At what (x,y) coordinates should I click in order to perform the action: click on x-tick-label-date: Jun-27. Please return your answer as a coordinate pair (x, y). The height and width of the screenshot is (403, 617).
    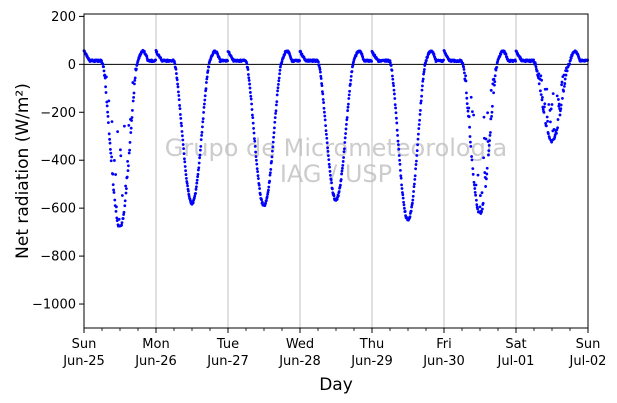
    Looking at the image, I should click on (227, 361).